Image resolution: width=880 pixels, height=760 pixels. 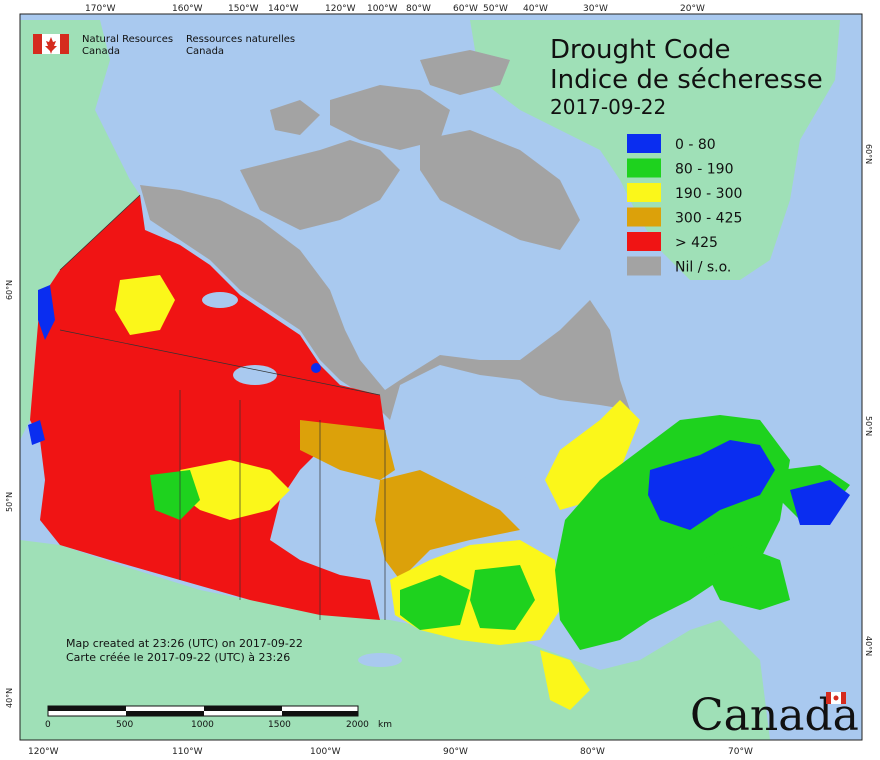 What do you see at coordinates (708, 219) in the screenshot?
I see `legend-label-3: 300 - 425` at bounding box center [708, 219].